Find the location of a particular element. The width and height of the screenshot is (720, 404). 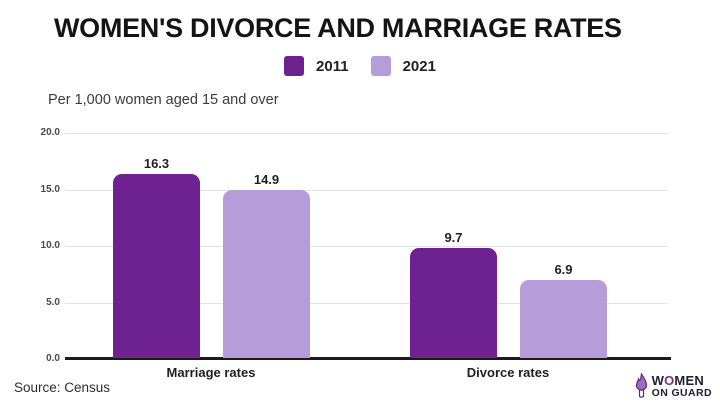

gridline-5.0 is located at coordinates (366, 303).